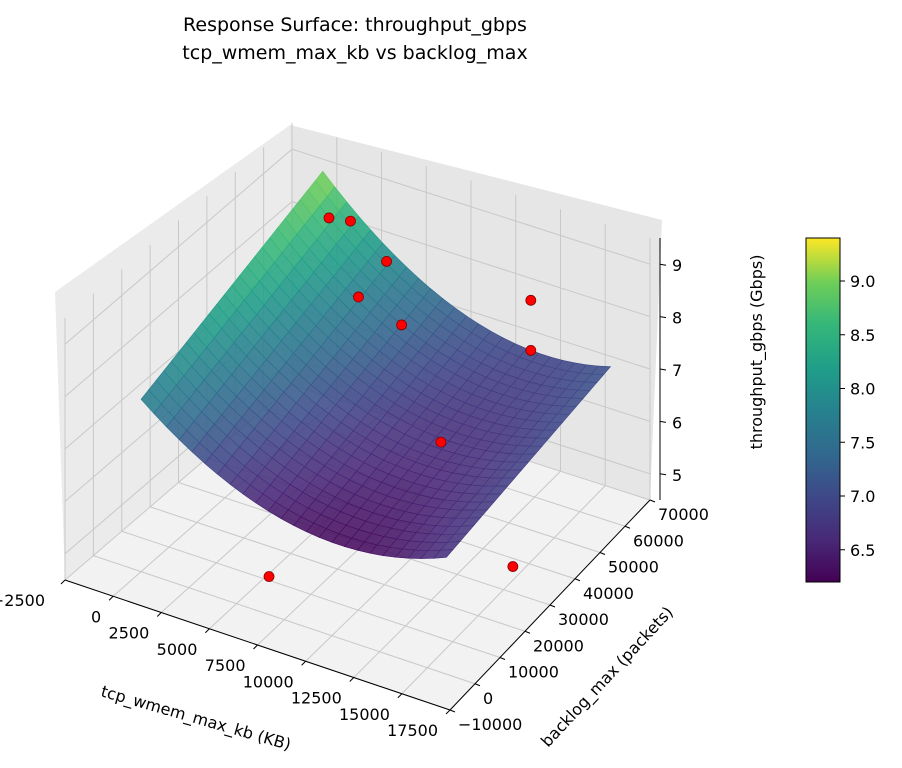 The height and width of the screenshot is (768, 902). I want to click on y-tick-label: 50000, so click(633, 567).